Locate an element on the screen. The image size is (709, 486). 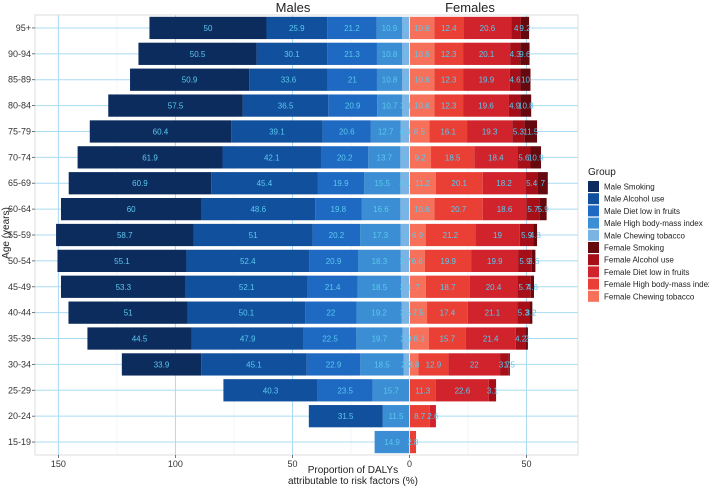
data-label: 1.5 is located at coordinates (510, 364).